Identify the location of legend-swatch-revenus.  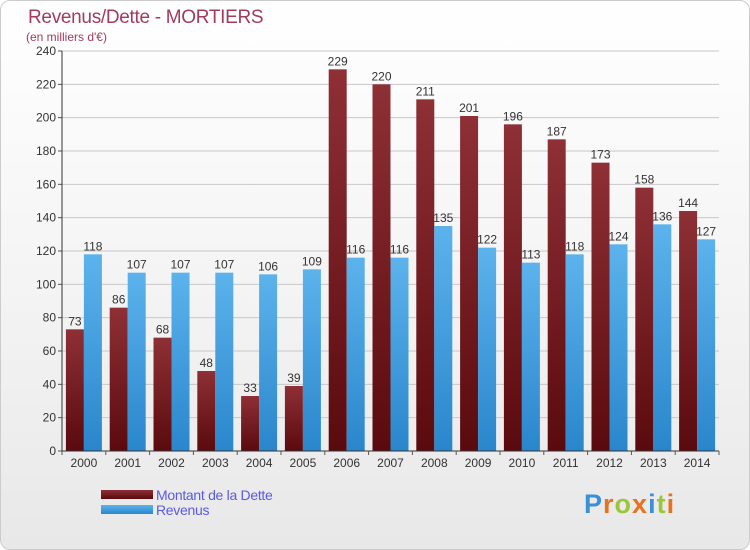
(127, 509).